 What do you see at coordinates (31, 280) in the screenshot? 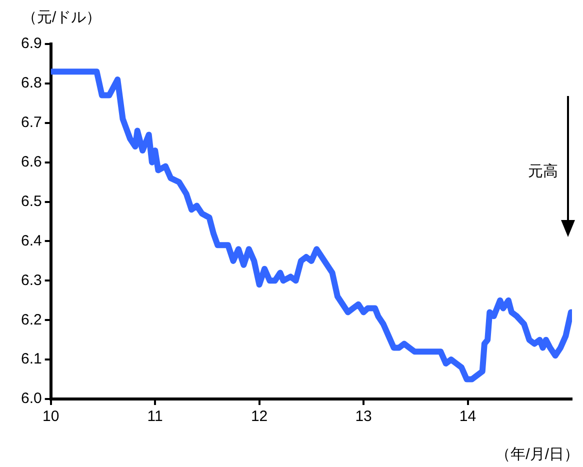
I see `y-tick-label: 6.3` at bounding box center [31, 280].